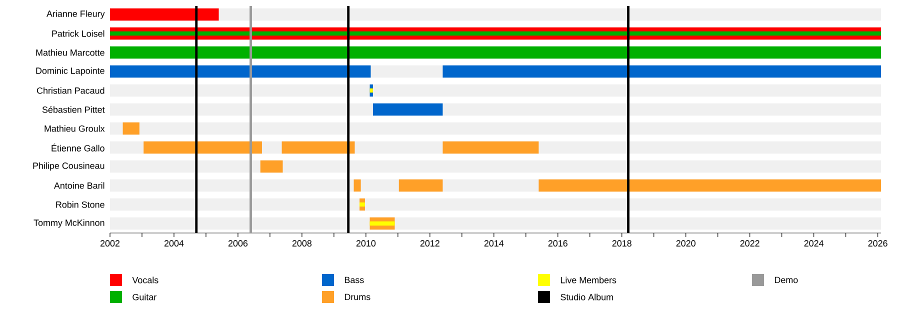 The width and height of the screenshot is (900, 310). What do you see at coordinates (238, 243) in the screenshot?
I see `x-tick-label: 2006` at bounding box center [238, 243].